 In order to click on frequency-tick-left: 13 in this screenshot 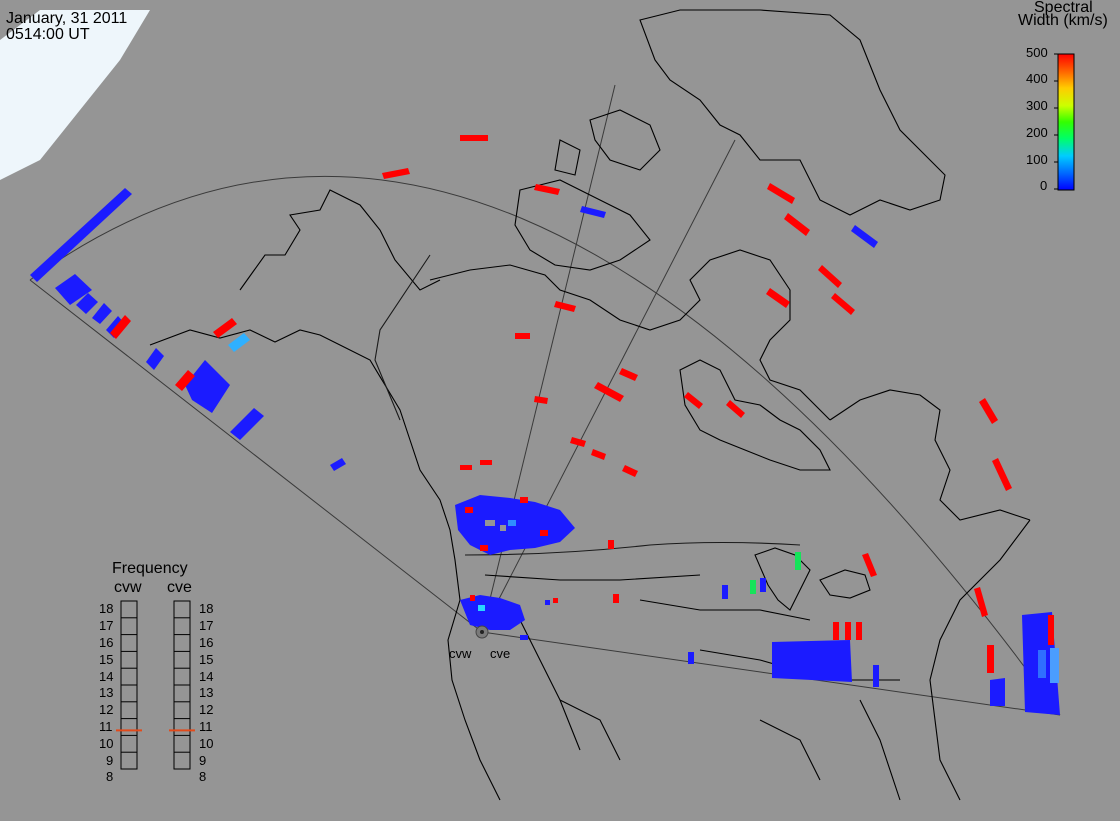, I will do `click(106, 693)`.